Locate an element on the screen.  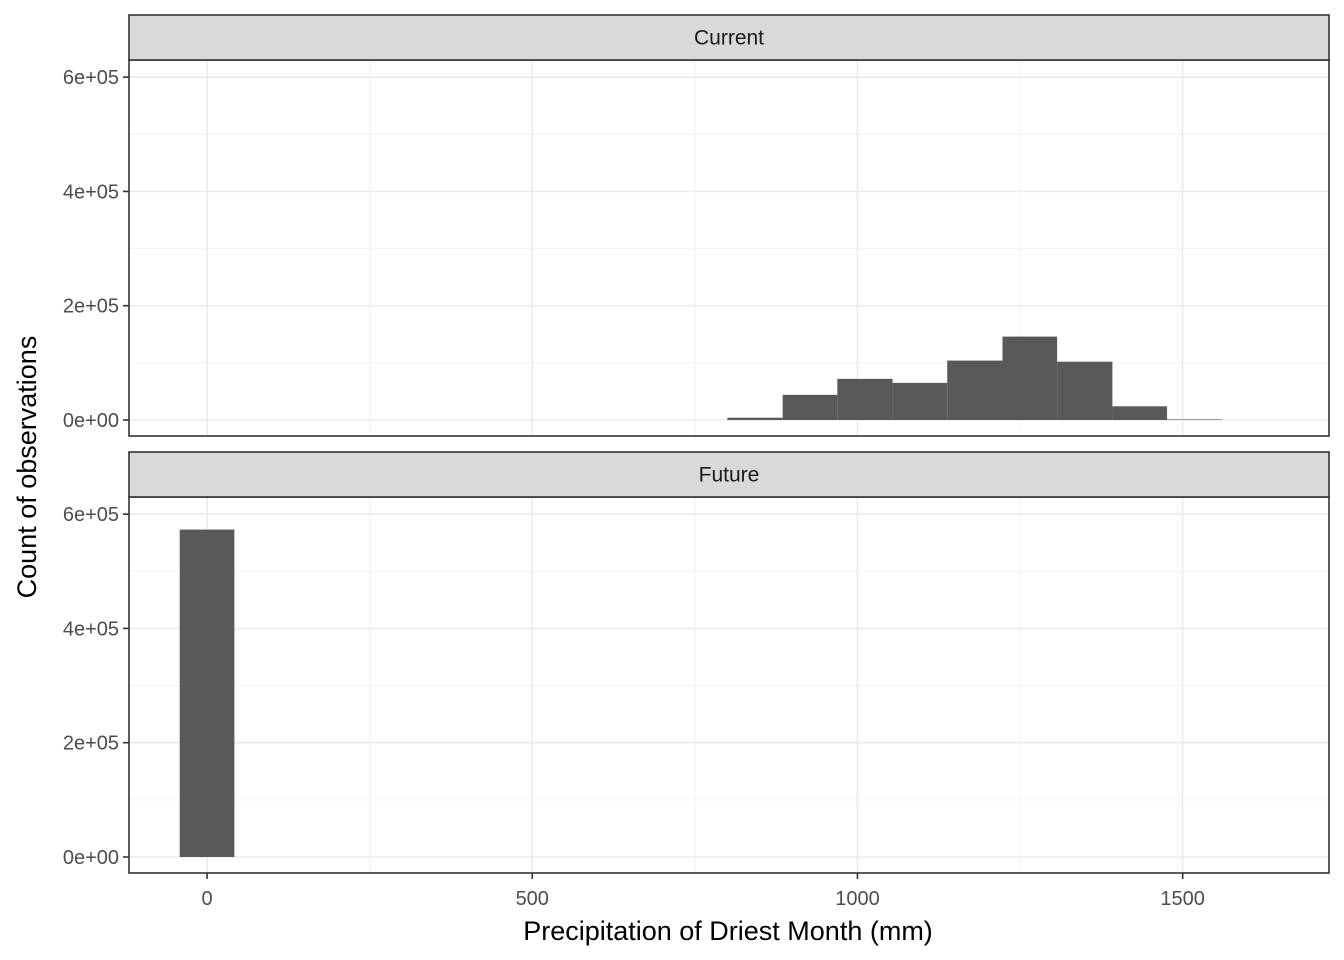
facet-strip-label: Future is located at coordinates (729, 475).